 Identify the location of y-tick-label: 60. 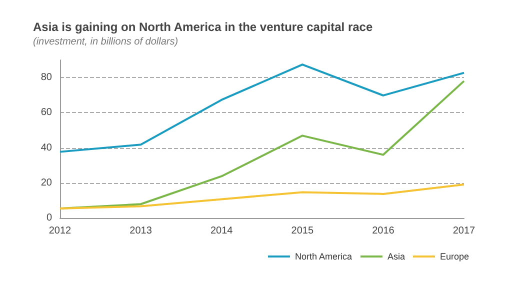
(46, 112).